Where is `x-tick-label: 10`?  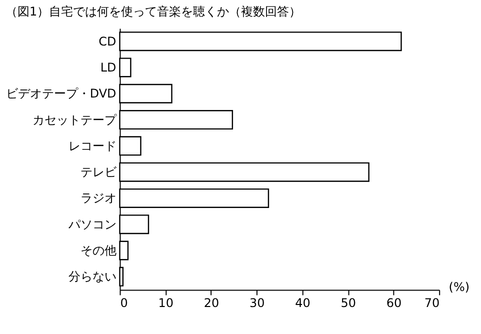
x-tick-label: 10 is located at coordinates (166, 303).